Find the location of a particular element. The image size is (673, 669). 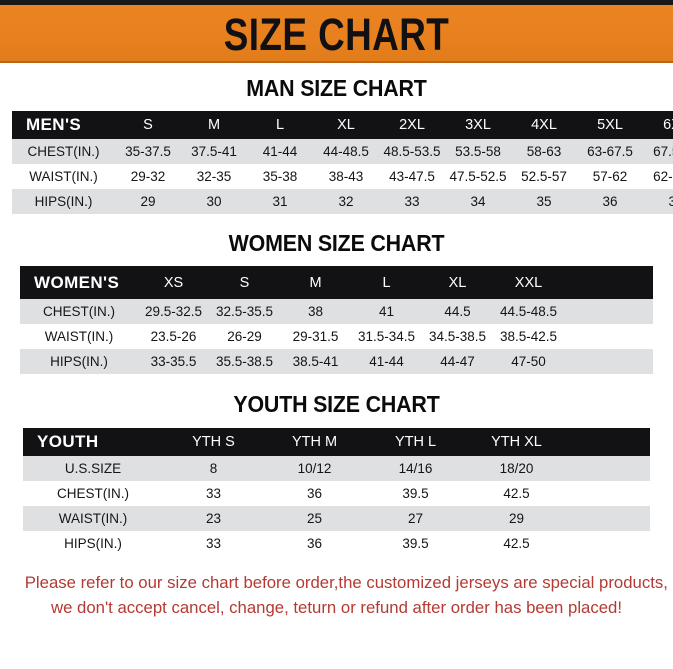

column-header-women-0: XS is located at coordinates (173, 282).